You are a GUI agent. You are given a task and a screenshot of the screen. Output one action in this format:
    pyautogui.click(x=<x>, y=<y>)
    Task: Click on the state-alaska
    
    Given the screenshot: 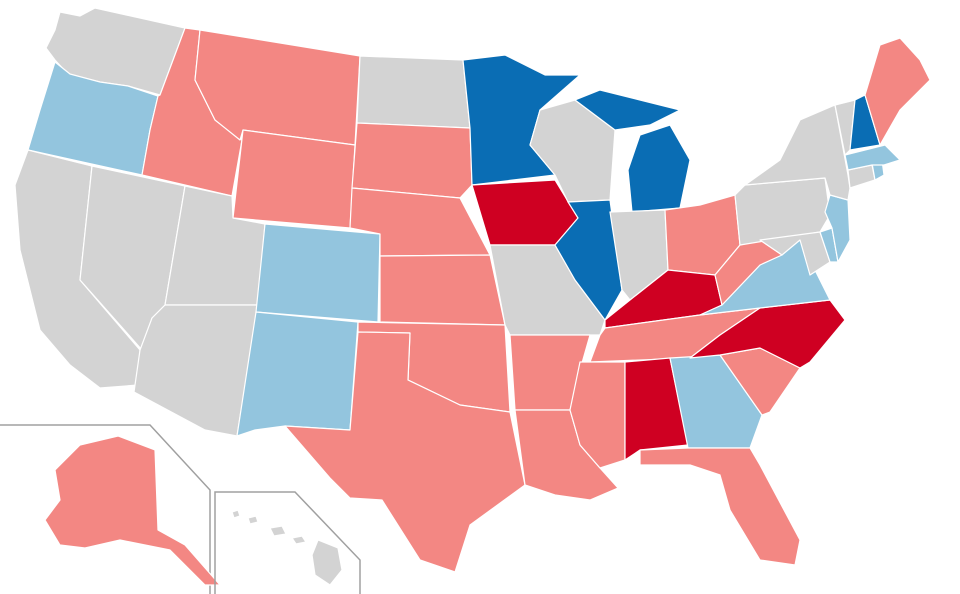 What is the action you would take?
    pyautogui.click(x=132, y=510)
    